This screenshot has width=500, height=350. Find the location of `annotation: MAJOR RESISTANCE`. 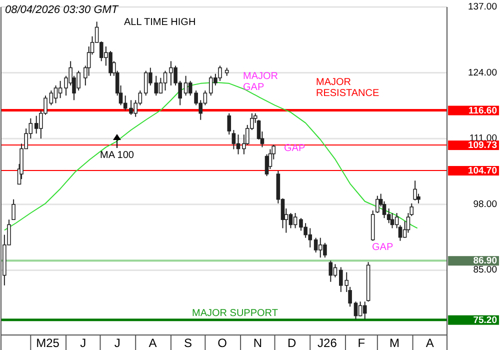

annotation: MAJOR RESISTANCE is located at coordinates (348, 87).